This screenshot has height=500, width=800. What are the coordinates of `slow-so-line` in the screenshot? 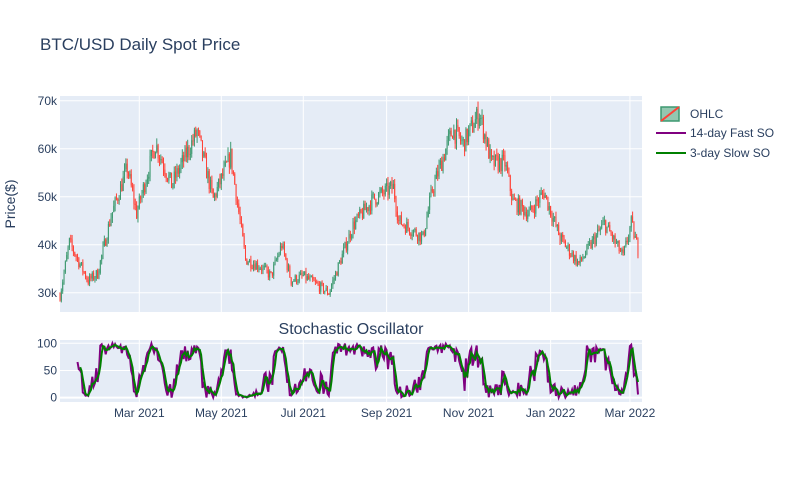 It's located at (359, 370).